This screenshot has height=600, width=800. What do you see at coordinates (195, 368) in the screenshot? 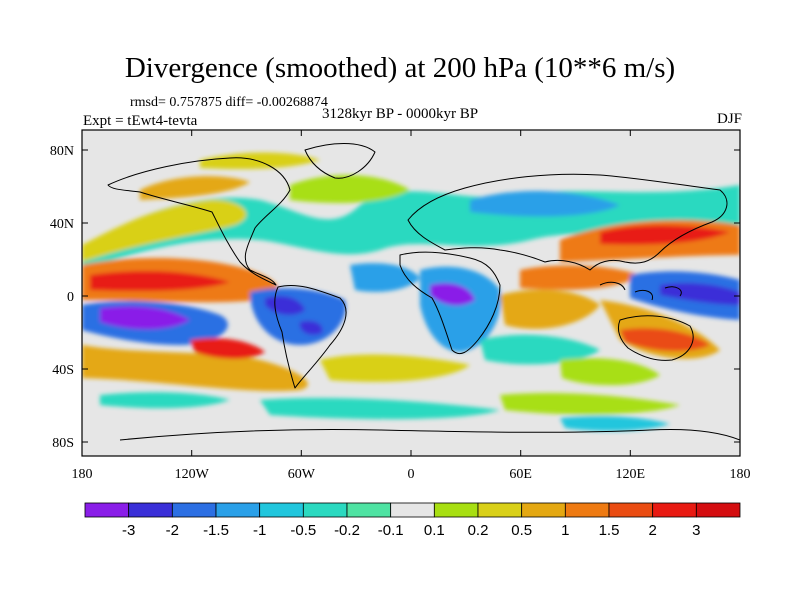
I see `field-band-s1` at bounding box center [195, 368].